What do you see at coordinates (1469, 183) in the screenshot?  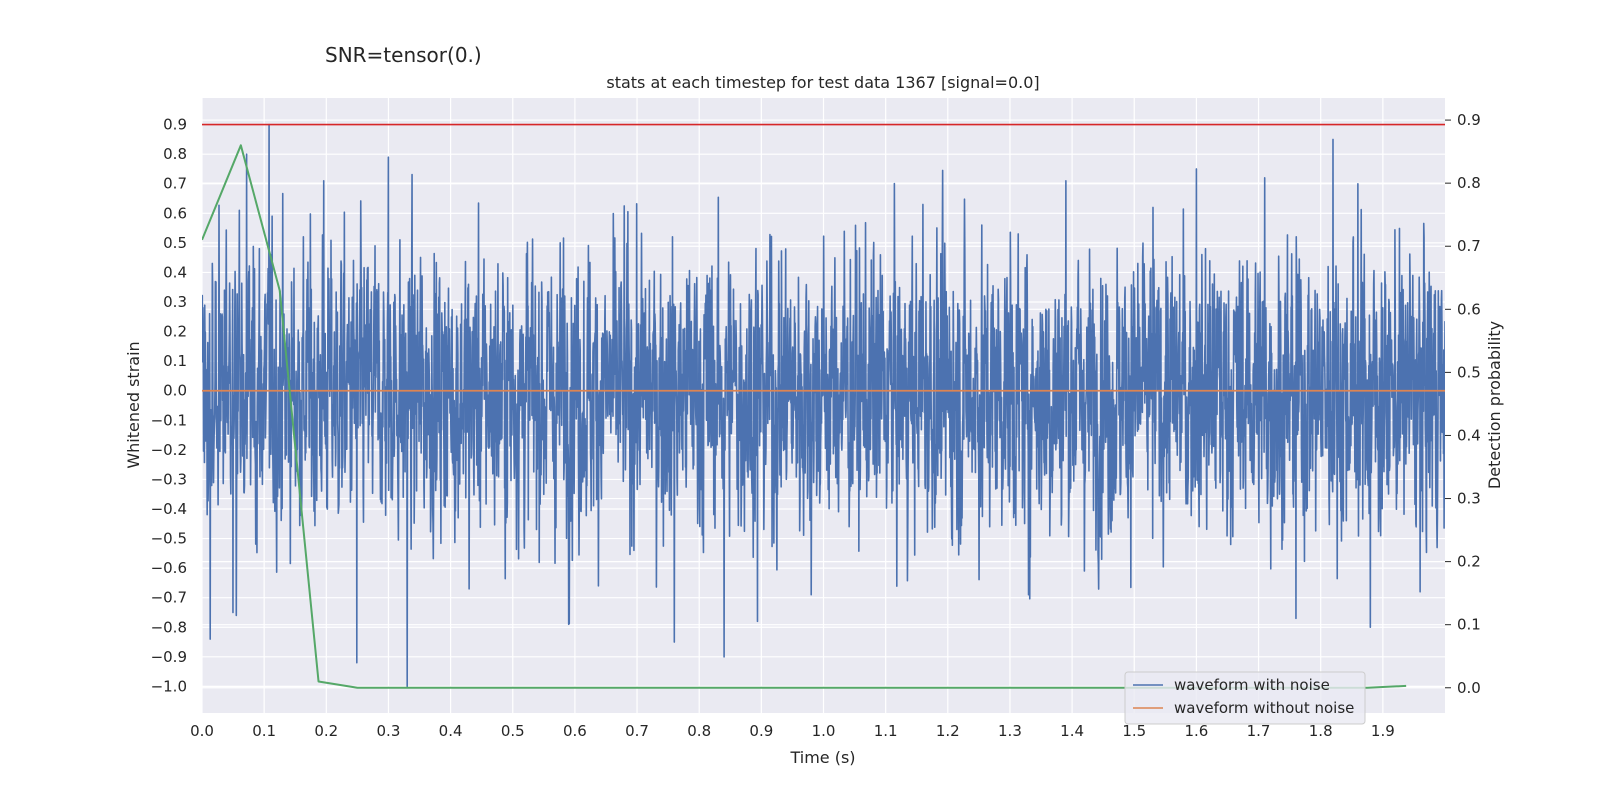 I see `y2-tick-label: 0.8` at bounding box center [1469, 183].